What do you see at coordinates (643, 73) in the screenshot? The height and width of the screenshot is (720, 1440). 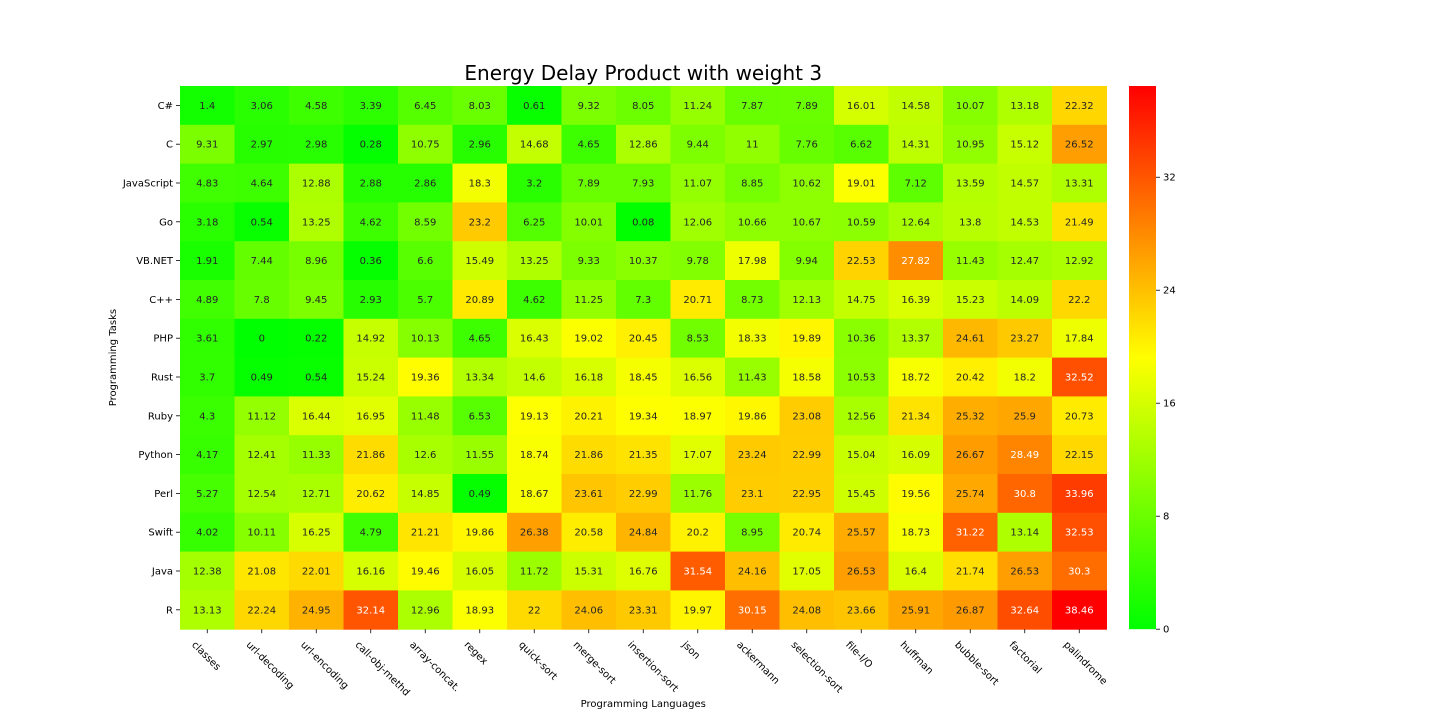 I see `chart-title: Energy Delay Product with weight 3` at bounding box center [643, 73].